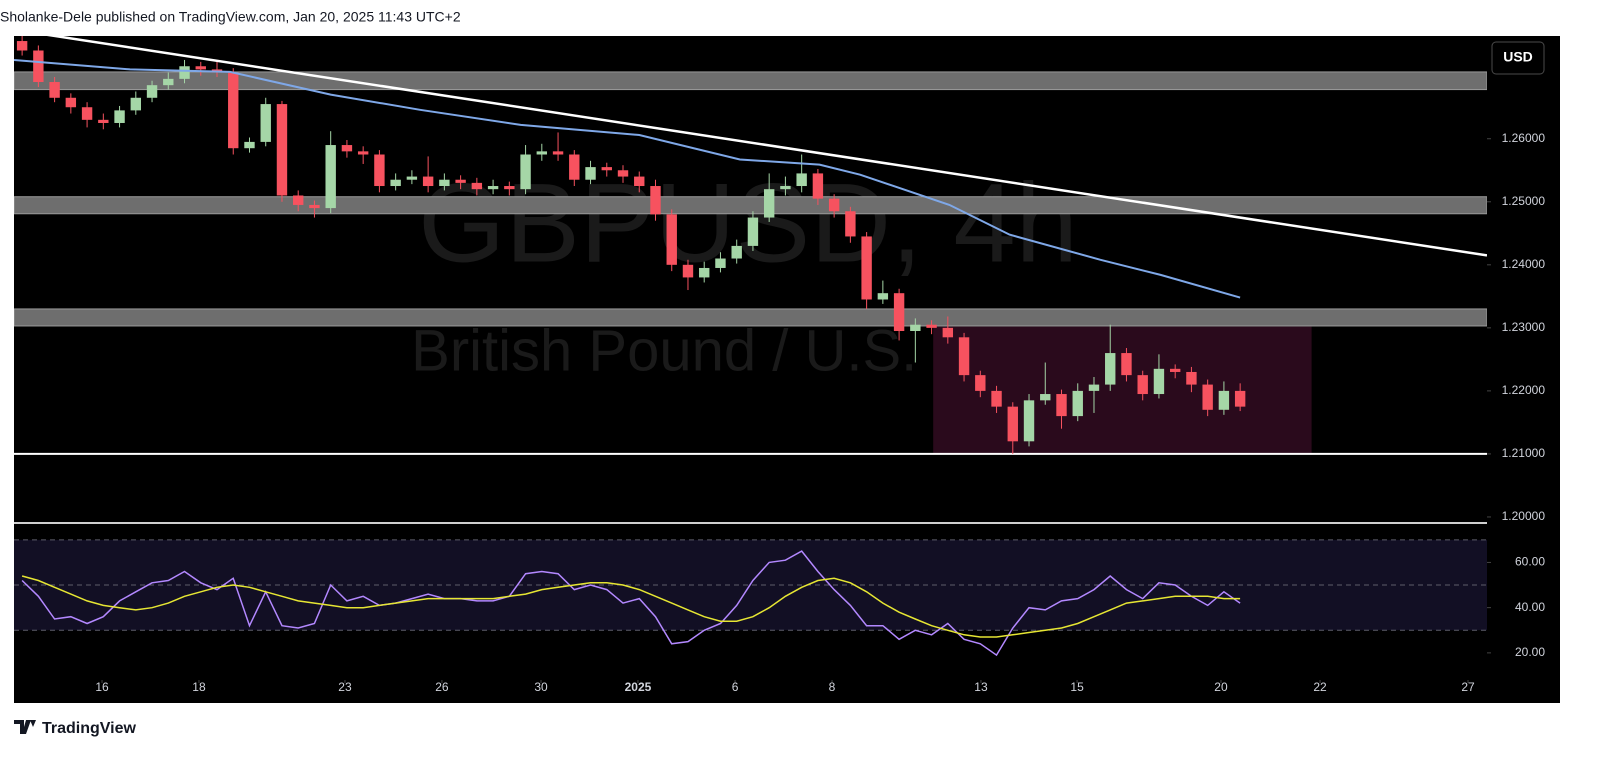 This screenshot has height=766, width=1600. What do you see at coordinates (981, 687) in the screenshot?
I see `x-tick-label: 13` at bounding box center [981, 687].